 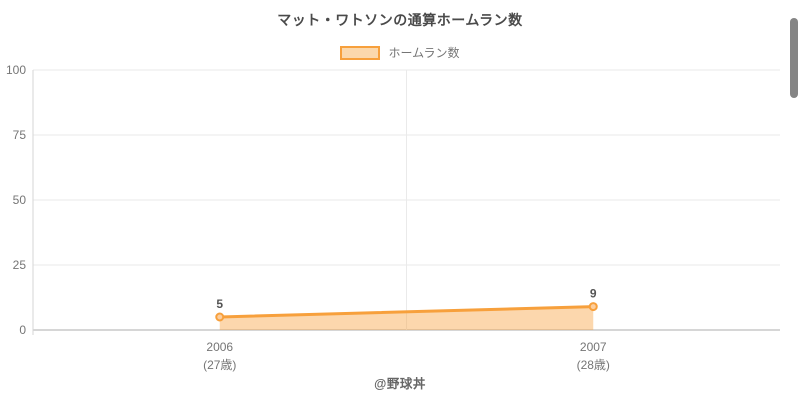 I want to click on series-line, so click(x=406, y=312).